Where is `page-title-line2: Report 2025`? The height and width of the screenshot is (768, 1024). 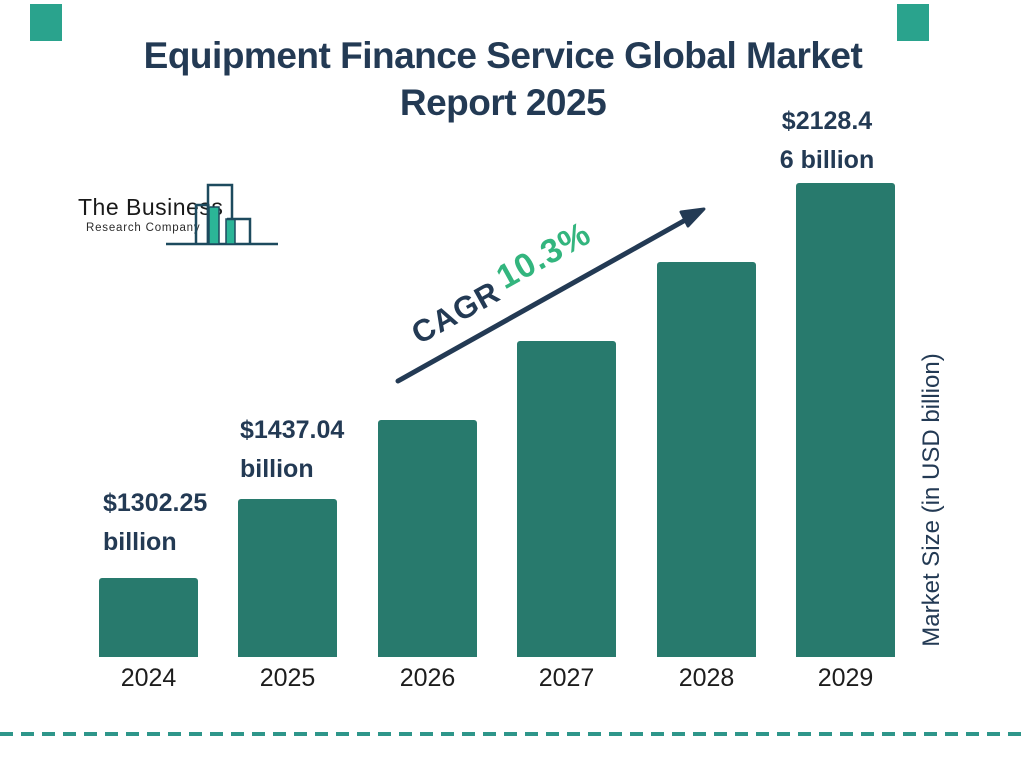
page-title-line2: Report 2025 is located at coordinates (503, 102).